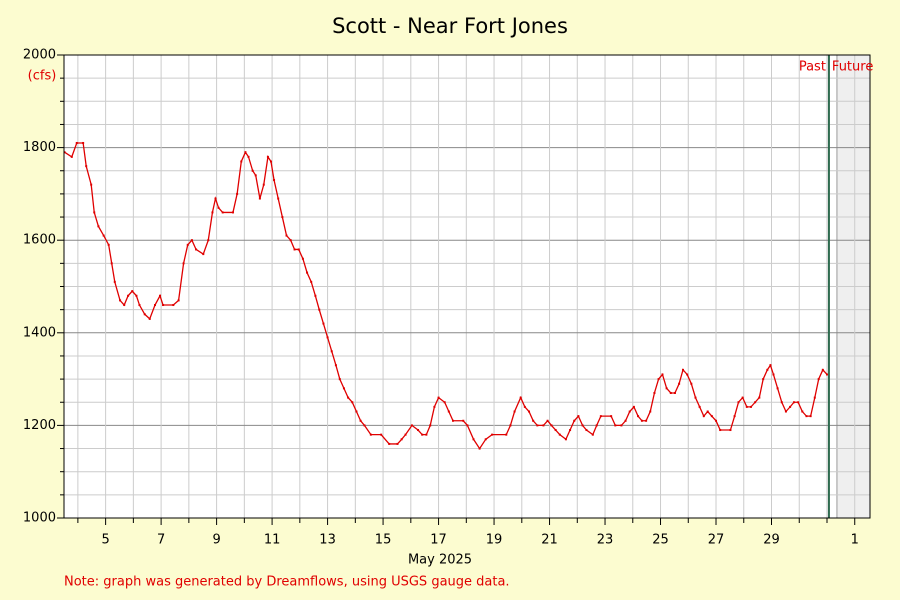 The height and width of the screenshot is (600, 900). Describe the element at coordinates (105, 540) in the screenshot. I see `x-tick-label: 5` at that location.